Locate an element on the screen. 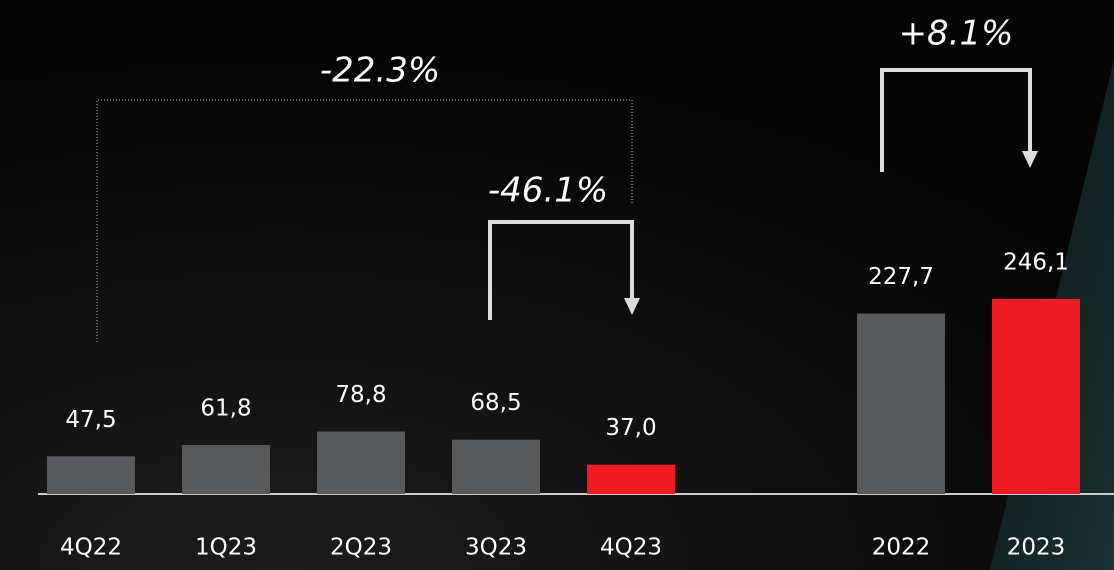  value-label: 246,1 is located at coordinates (1036, 263).